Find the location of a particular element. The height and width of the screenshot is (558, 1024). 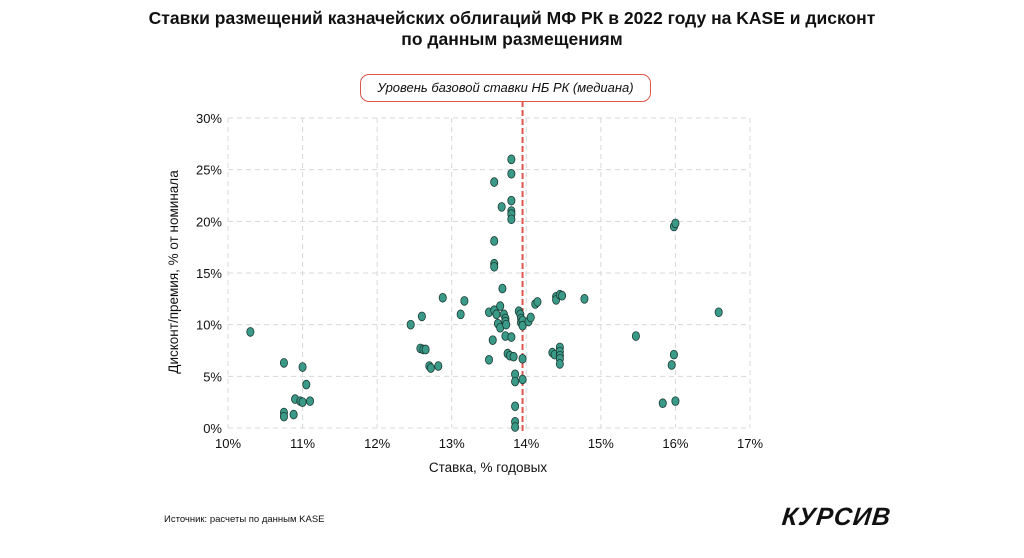

x-tick-label: 10% is located at coordinates (228, 443).